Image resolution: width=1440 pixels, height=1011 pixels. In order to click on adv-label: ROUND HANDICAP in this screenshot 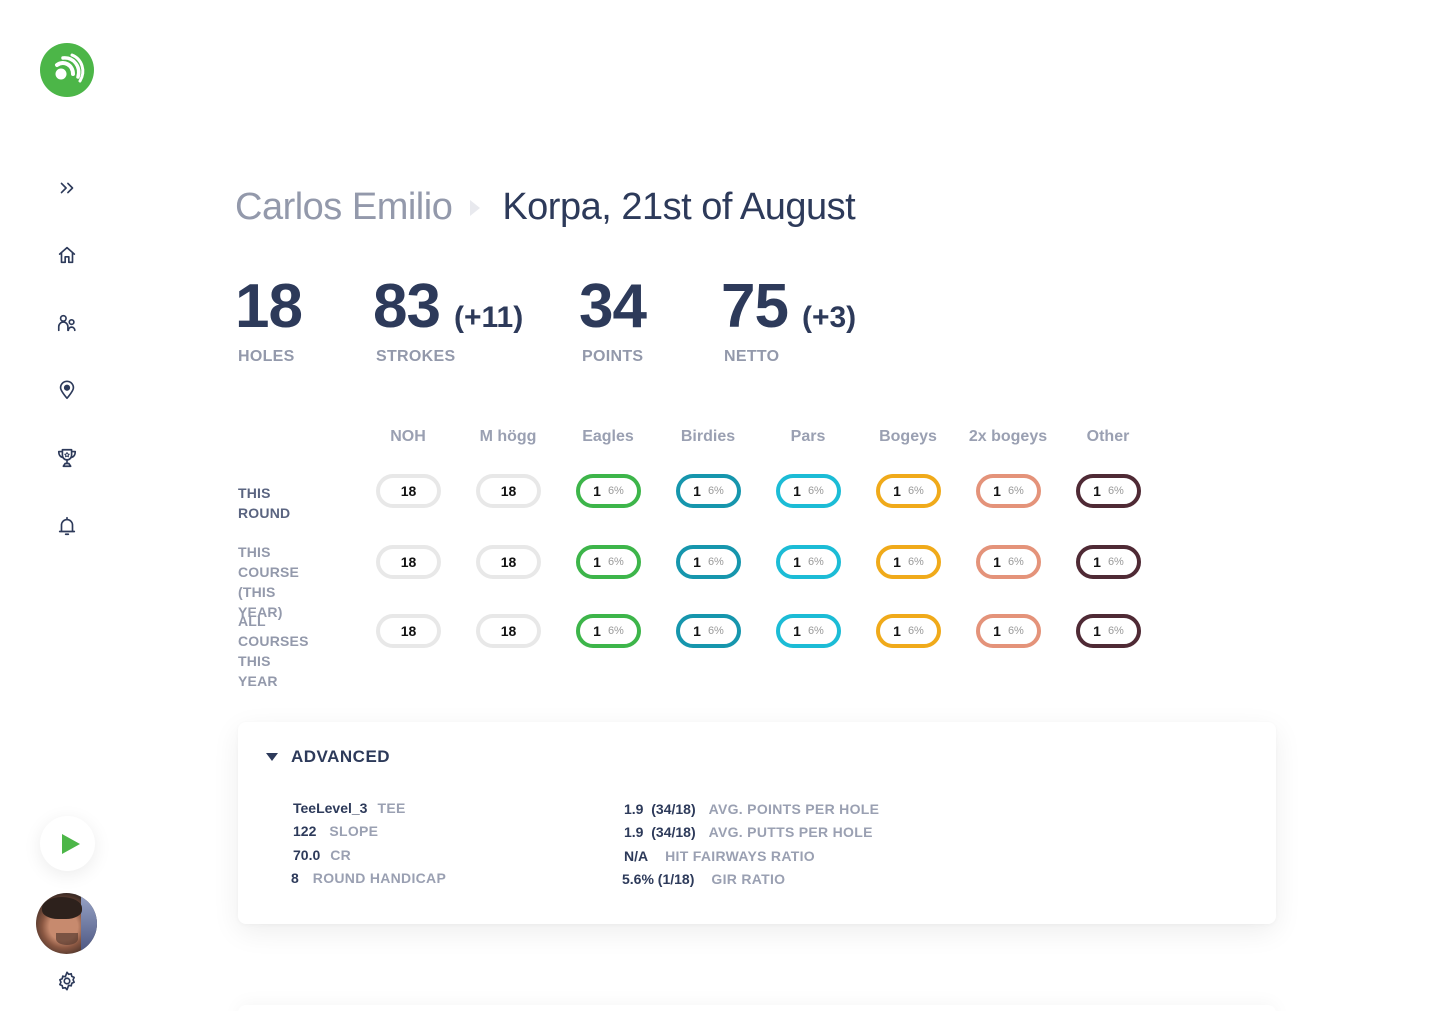, I will do `click(379, 877)`.